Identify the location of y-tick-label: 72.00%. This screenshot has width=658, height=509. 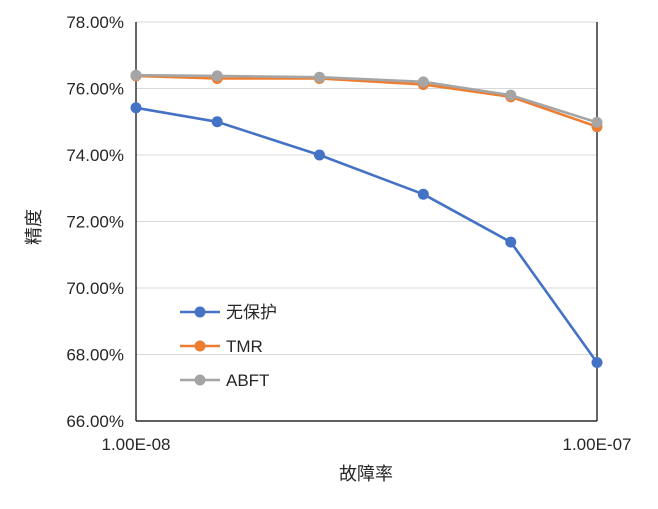
(95, 222).